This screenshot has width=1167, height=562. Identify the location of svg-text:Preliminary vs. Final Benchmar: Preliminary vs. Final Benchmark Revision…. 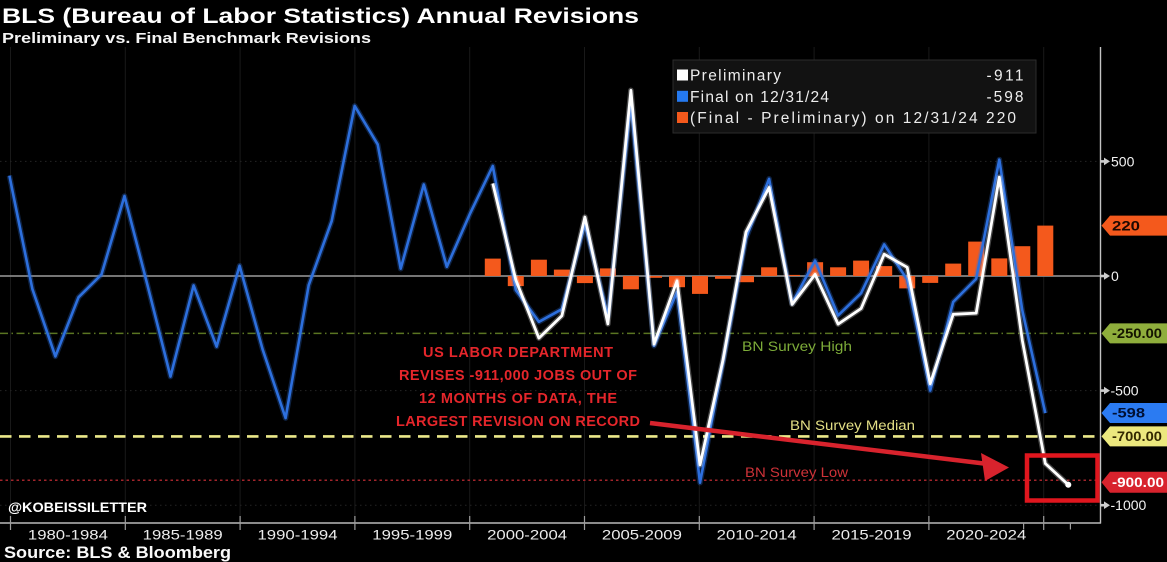
(186, 39).